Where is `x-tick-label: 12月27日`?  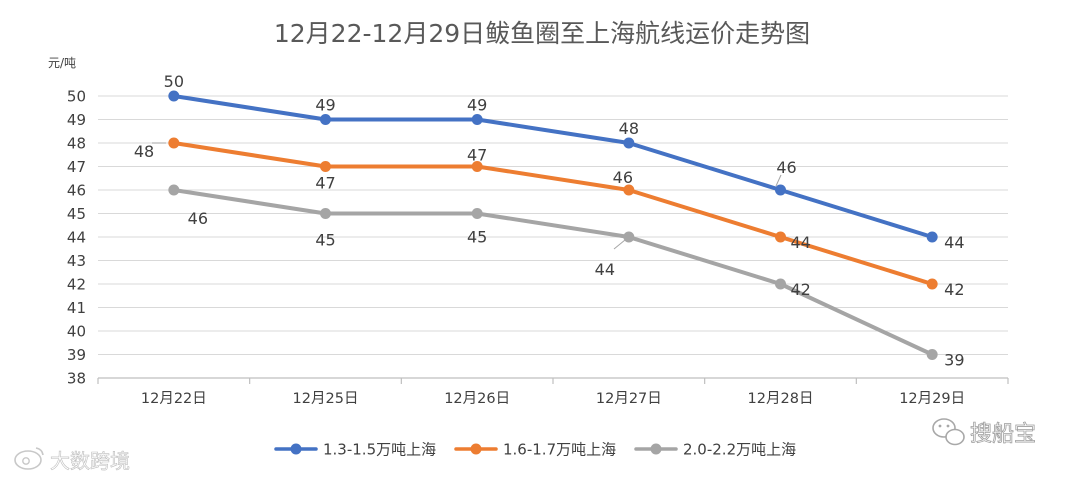
x-tick-label: 12月27日 is located at coordinates (629, 399).